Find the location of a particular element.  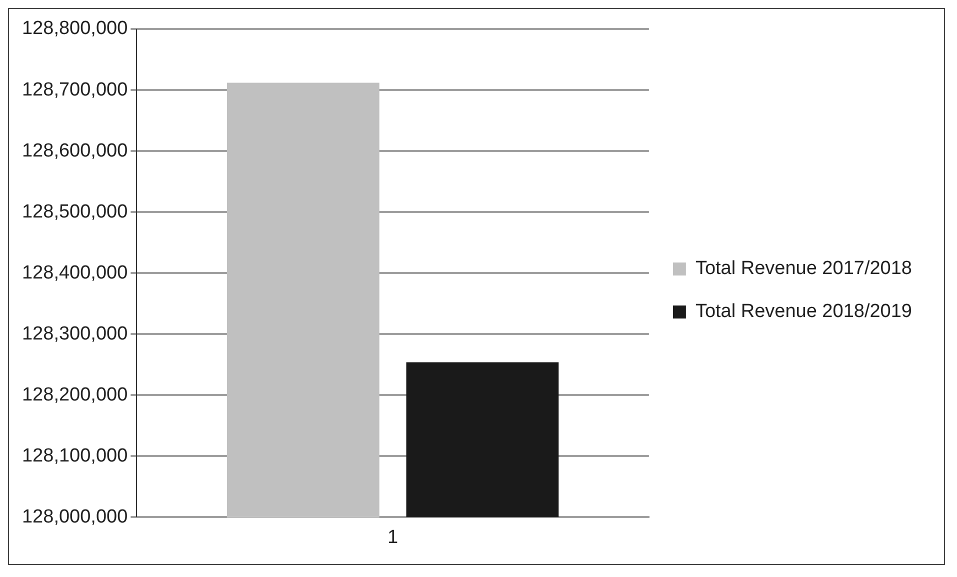

y-tick-label: 128,800,000 is located at coordinates (75, 29).